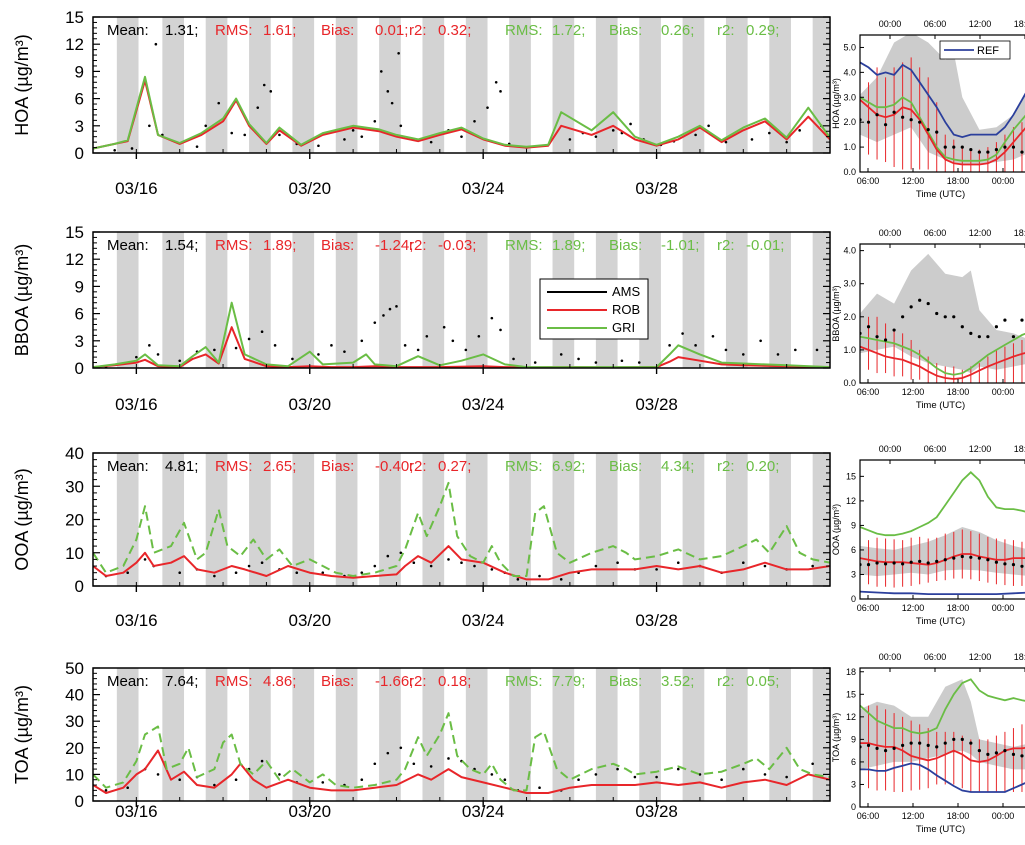  I want to click on y-axis-label: BBOA (µg/m³), so click(836, 313).